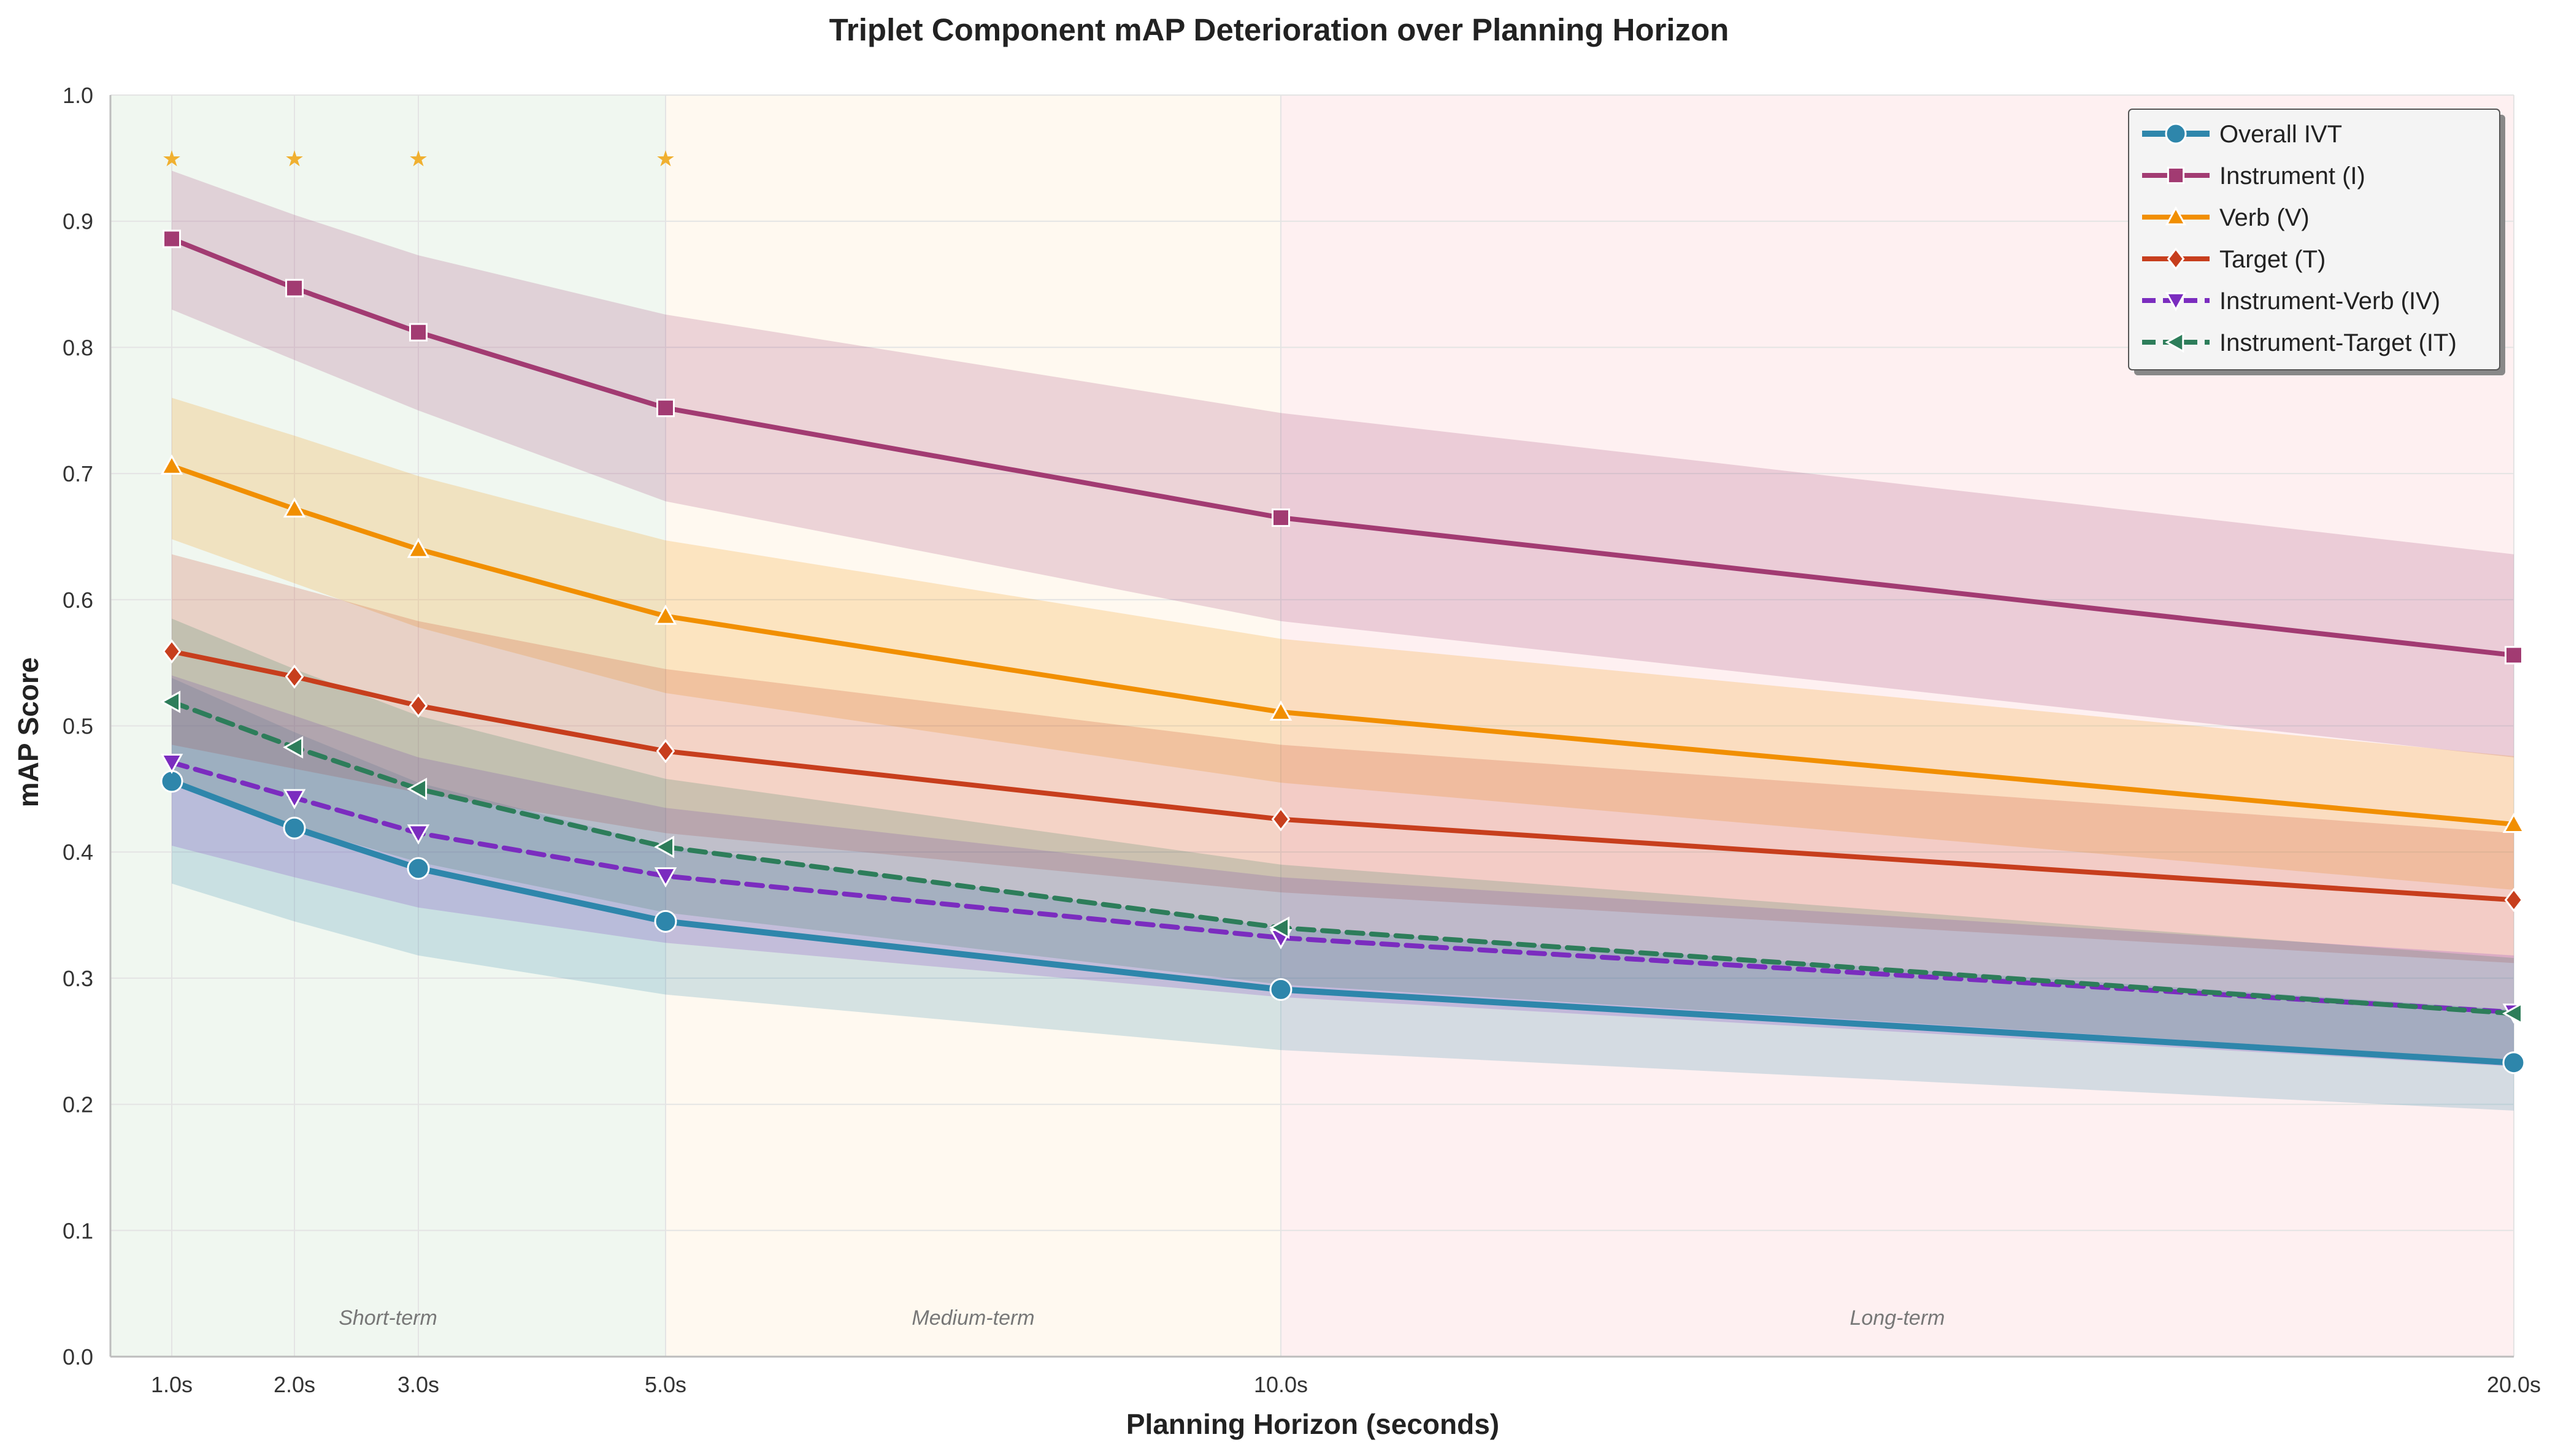 This screenshot has width=2558, height=1456. Describe the element at coordinates (78, 95) in the screenshot. I see `y-tick-label: 1.0` at that location.